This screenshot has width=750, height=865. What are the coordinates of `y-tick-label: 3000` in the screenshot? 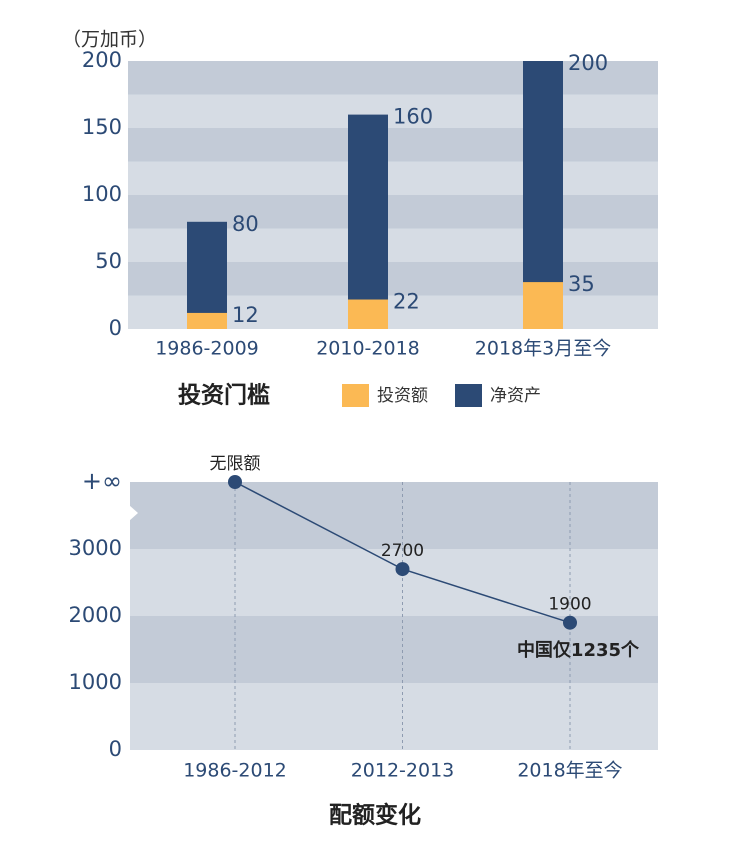 It's located at (95, 548).